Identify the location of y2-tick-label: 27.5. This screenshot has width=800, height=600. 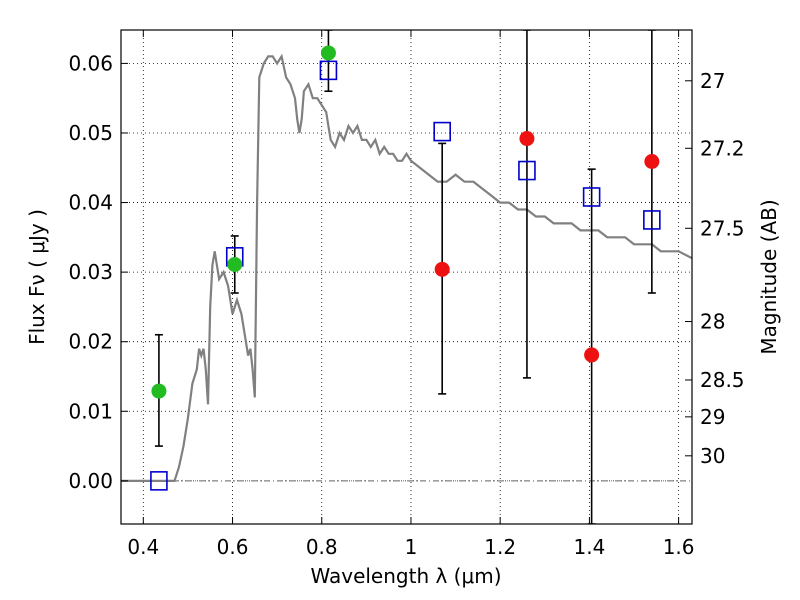
(722, 228).